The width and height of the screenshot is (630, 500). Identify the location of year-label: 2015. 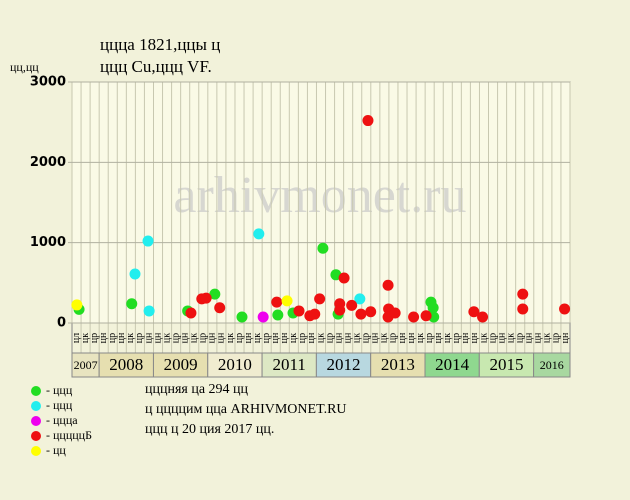
(506, 364).